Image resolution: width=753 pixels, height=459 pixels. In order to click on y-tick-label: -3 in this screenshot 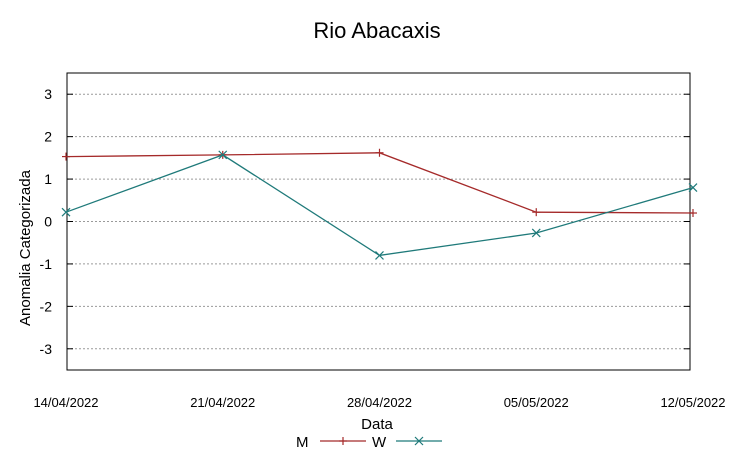, I will do `click(46, 349)`.